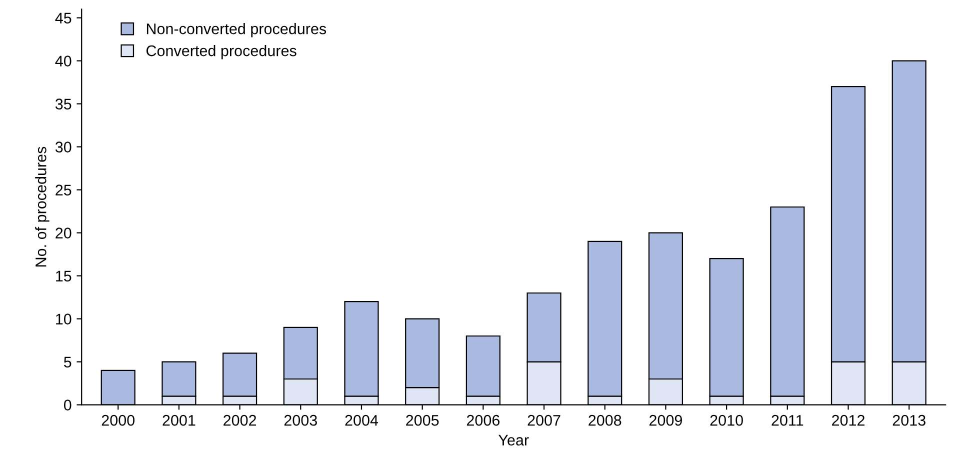 Image resolution: width=960 pixels, height=460 pixels. What do you see at coordinates (64, 319) in the screenshot?
I see `y-tick-label: 10` at bounding box center [64, 319].